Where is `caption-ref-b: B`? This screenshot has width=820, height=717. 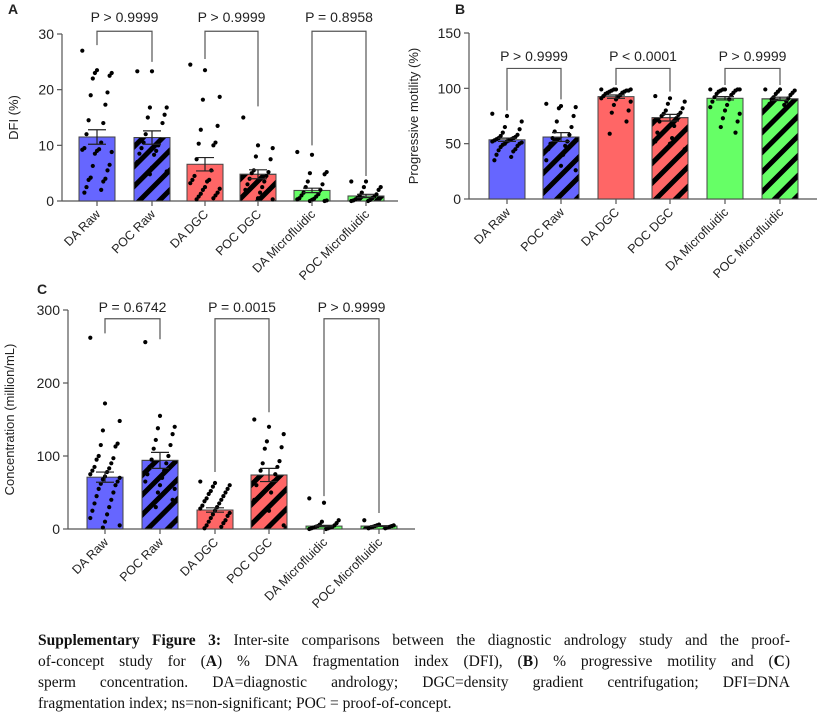
caption-ref-b: B is located at coordinates (528, 661).